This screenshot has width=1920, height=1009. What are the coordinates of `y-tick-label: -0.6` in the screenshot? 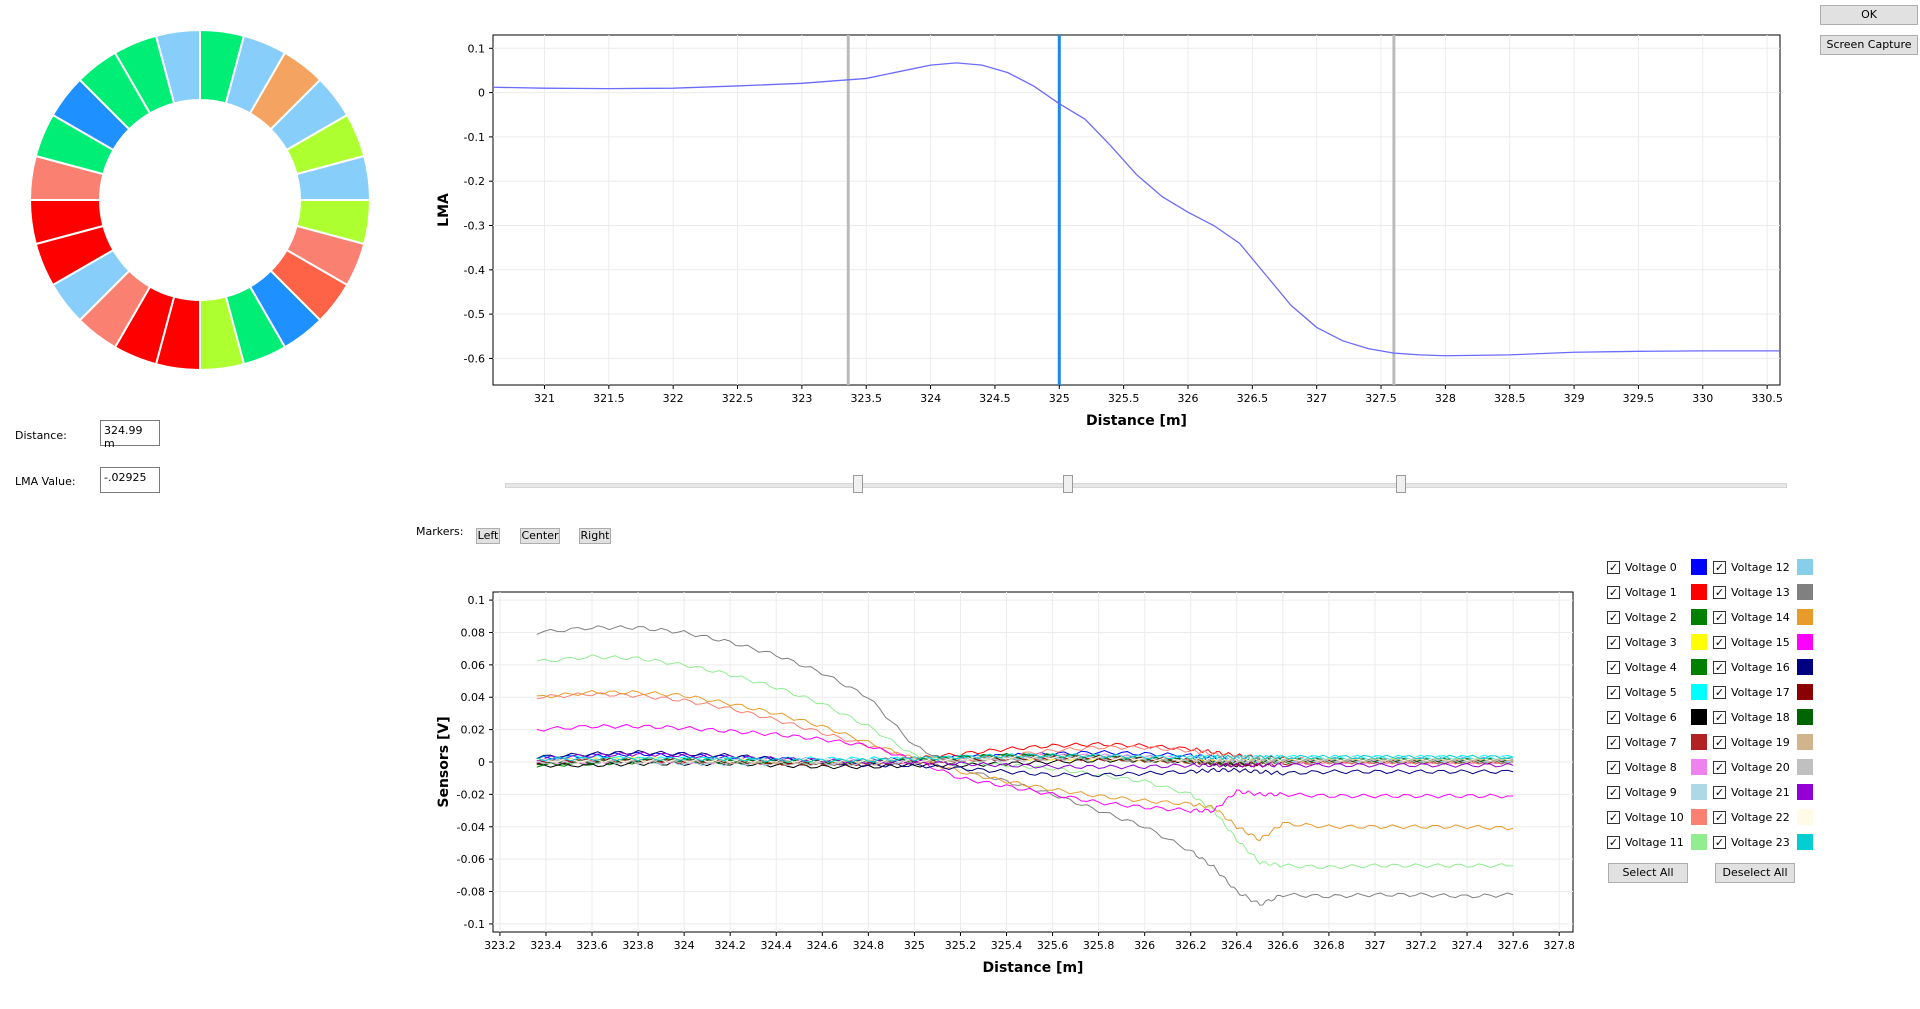 It's located at (474, 358).